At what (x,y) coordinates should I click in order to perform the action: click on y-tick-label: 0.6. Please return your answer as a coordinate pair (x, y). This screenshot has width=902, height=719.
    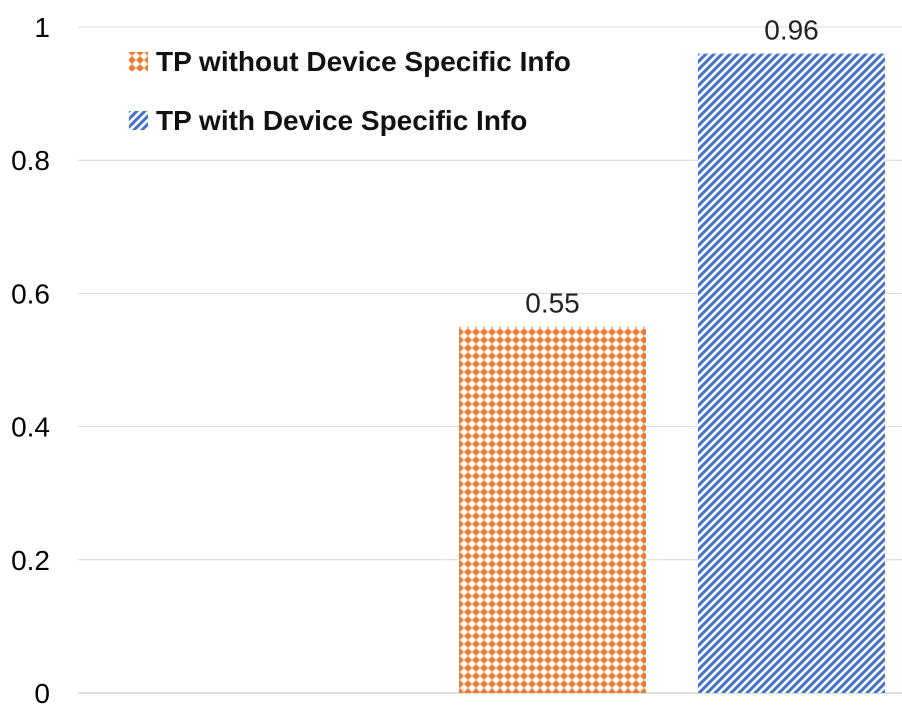
    Looking at the image, I should click on (30, 293).